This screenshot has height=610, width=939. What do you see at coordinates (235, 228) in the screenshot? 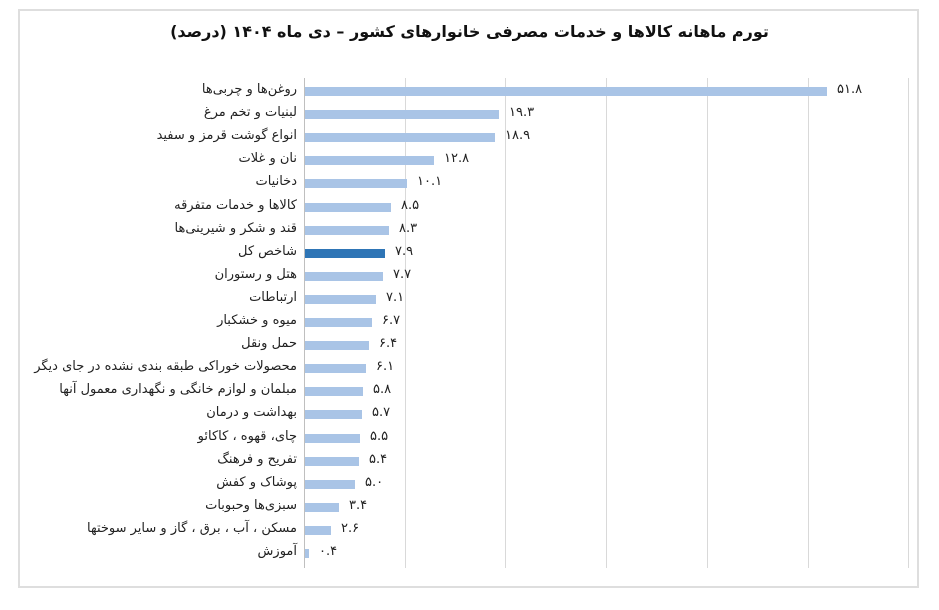
I see `category-label: قند و شکر و شیرینی‌ها` at bounding box center [235, 228].